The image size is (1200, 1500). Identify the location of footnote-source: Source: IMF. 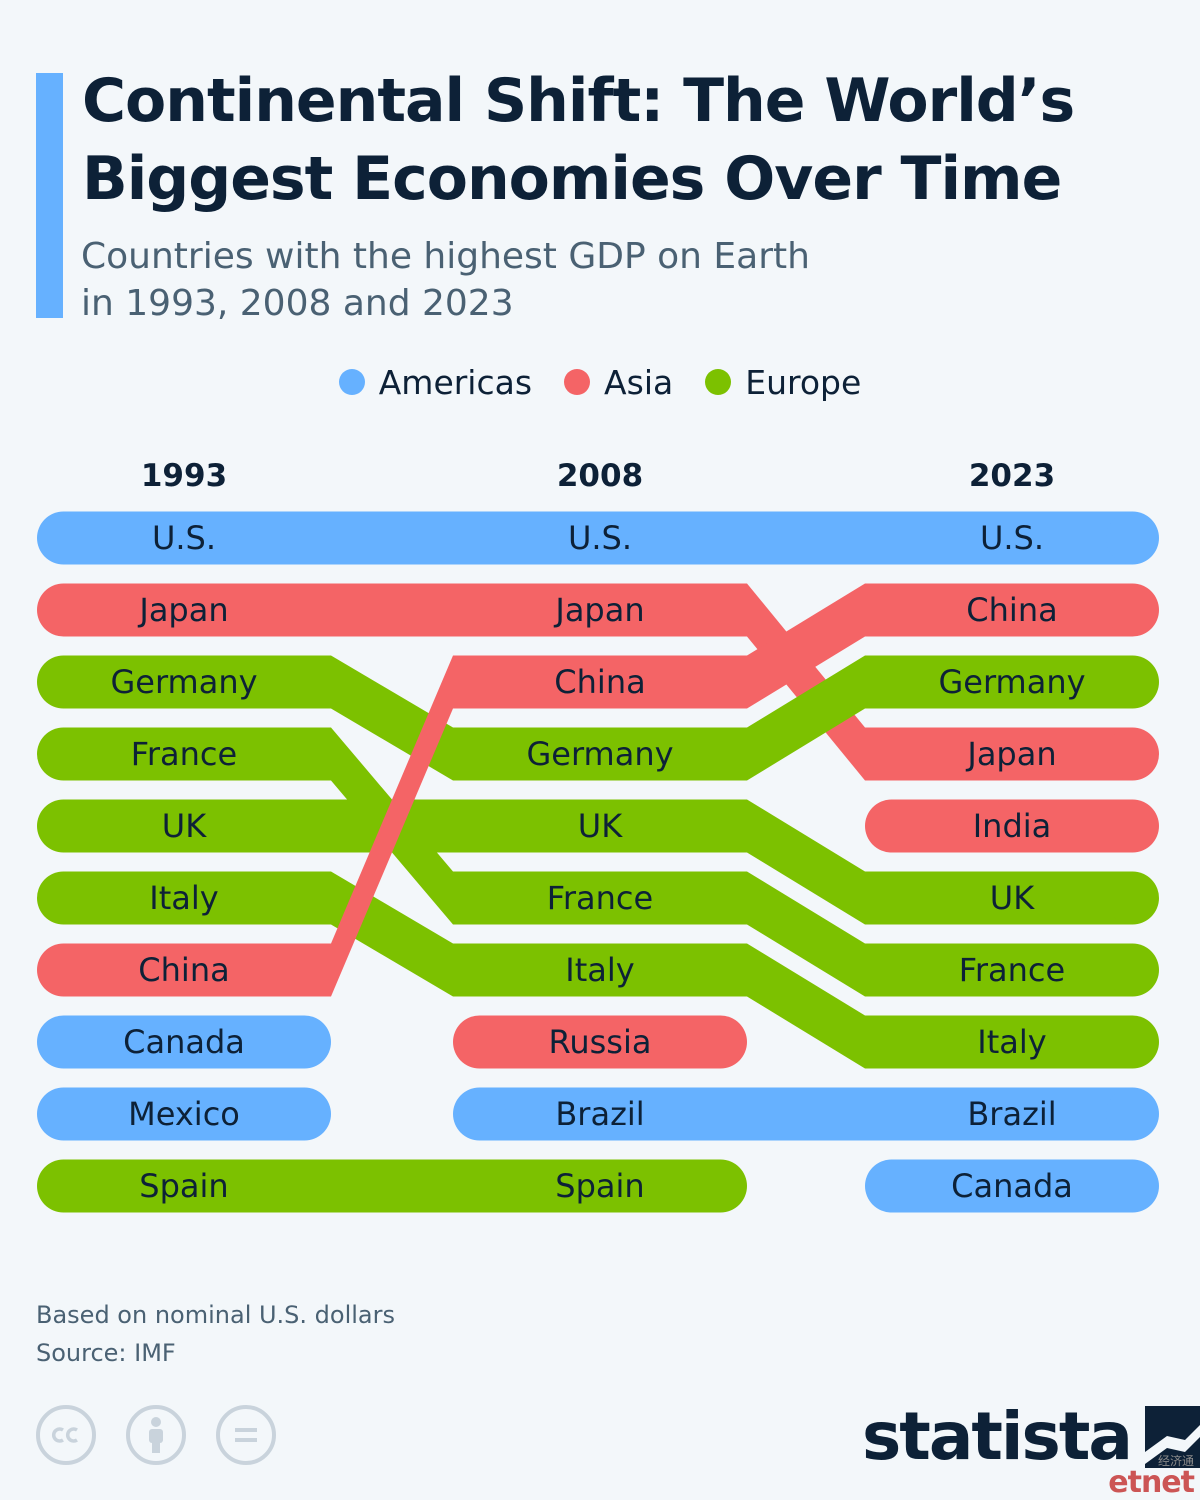
(106, 1353).